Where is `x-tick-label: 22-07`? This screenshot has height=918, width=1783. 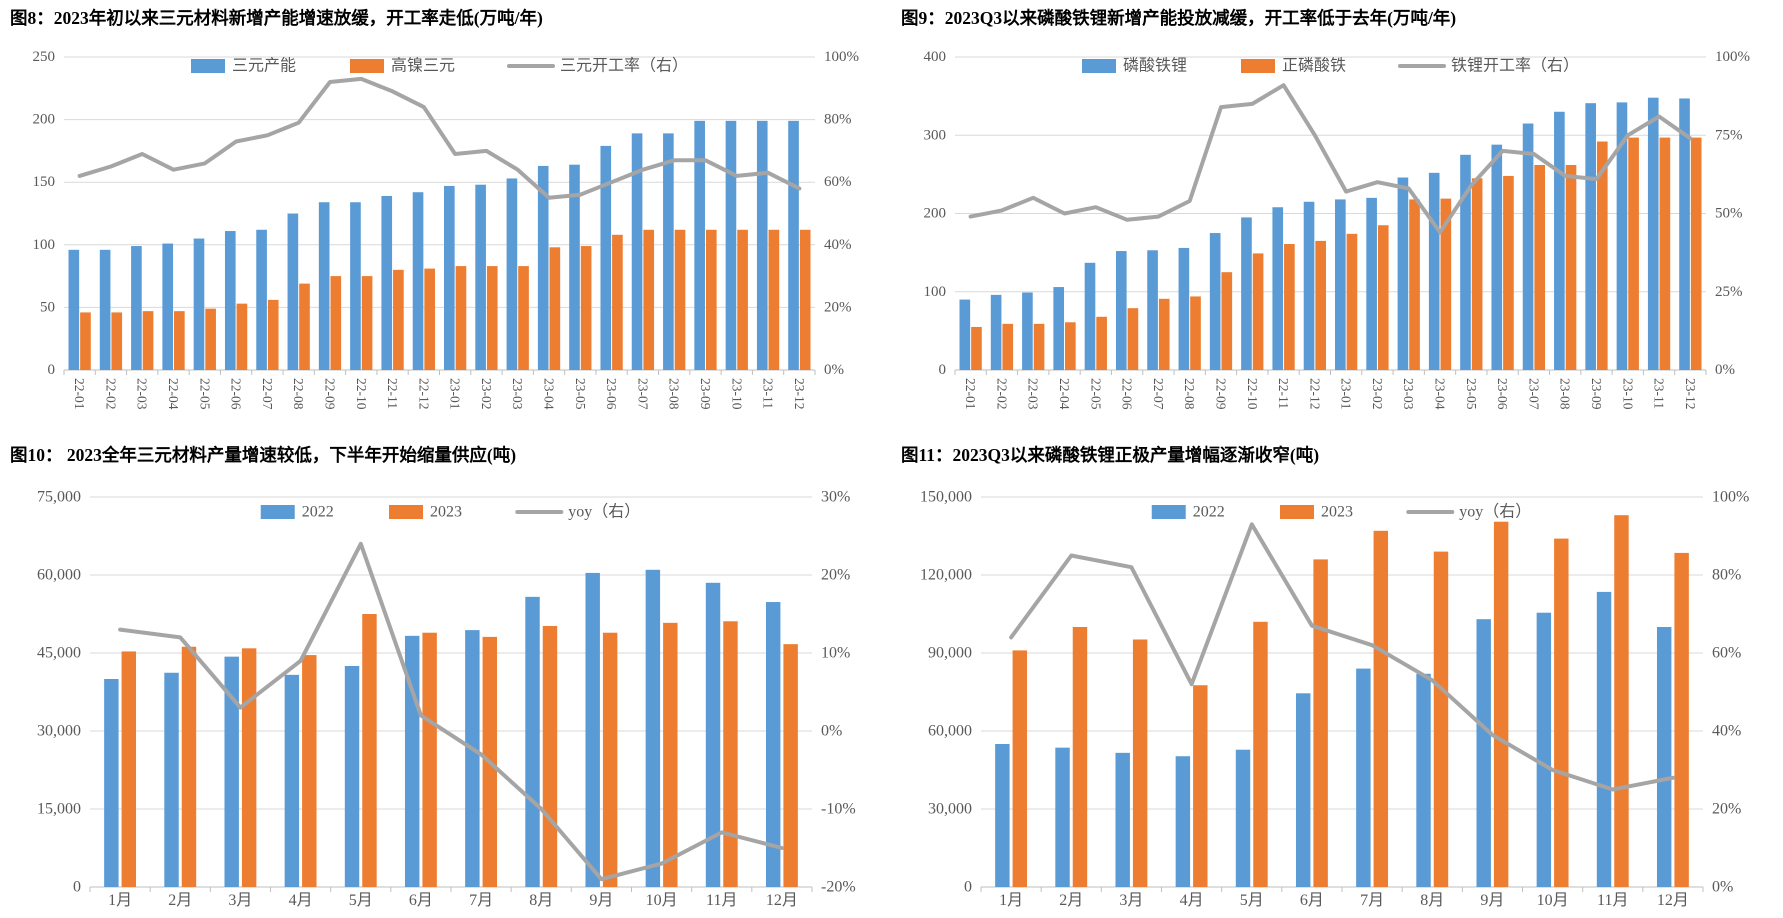
x-tick-label: 22-07 is located at coordinates (267, 394).